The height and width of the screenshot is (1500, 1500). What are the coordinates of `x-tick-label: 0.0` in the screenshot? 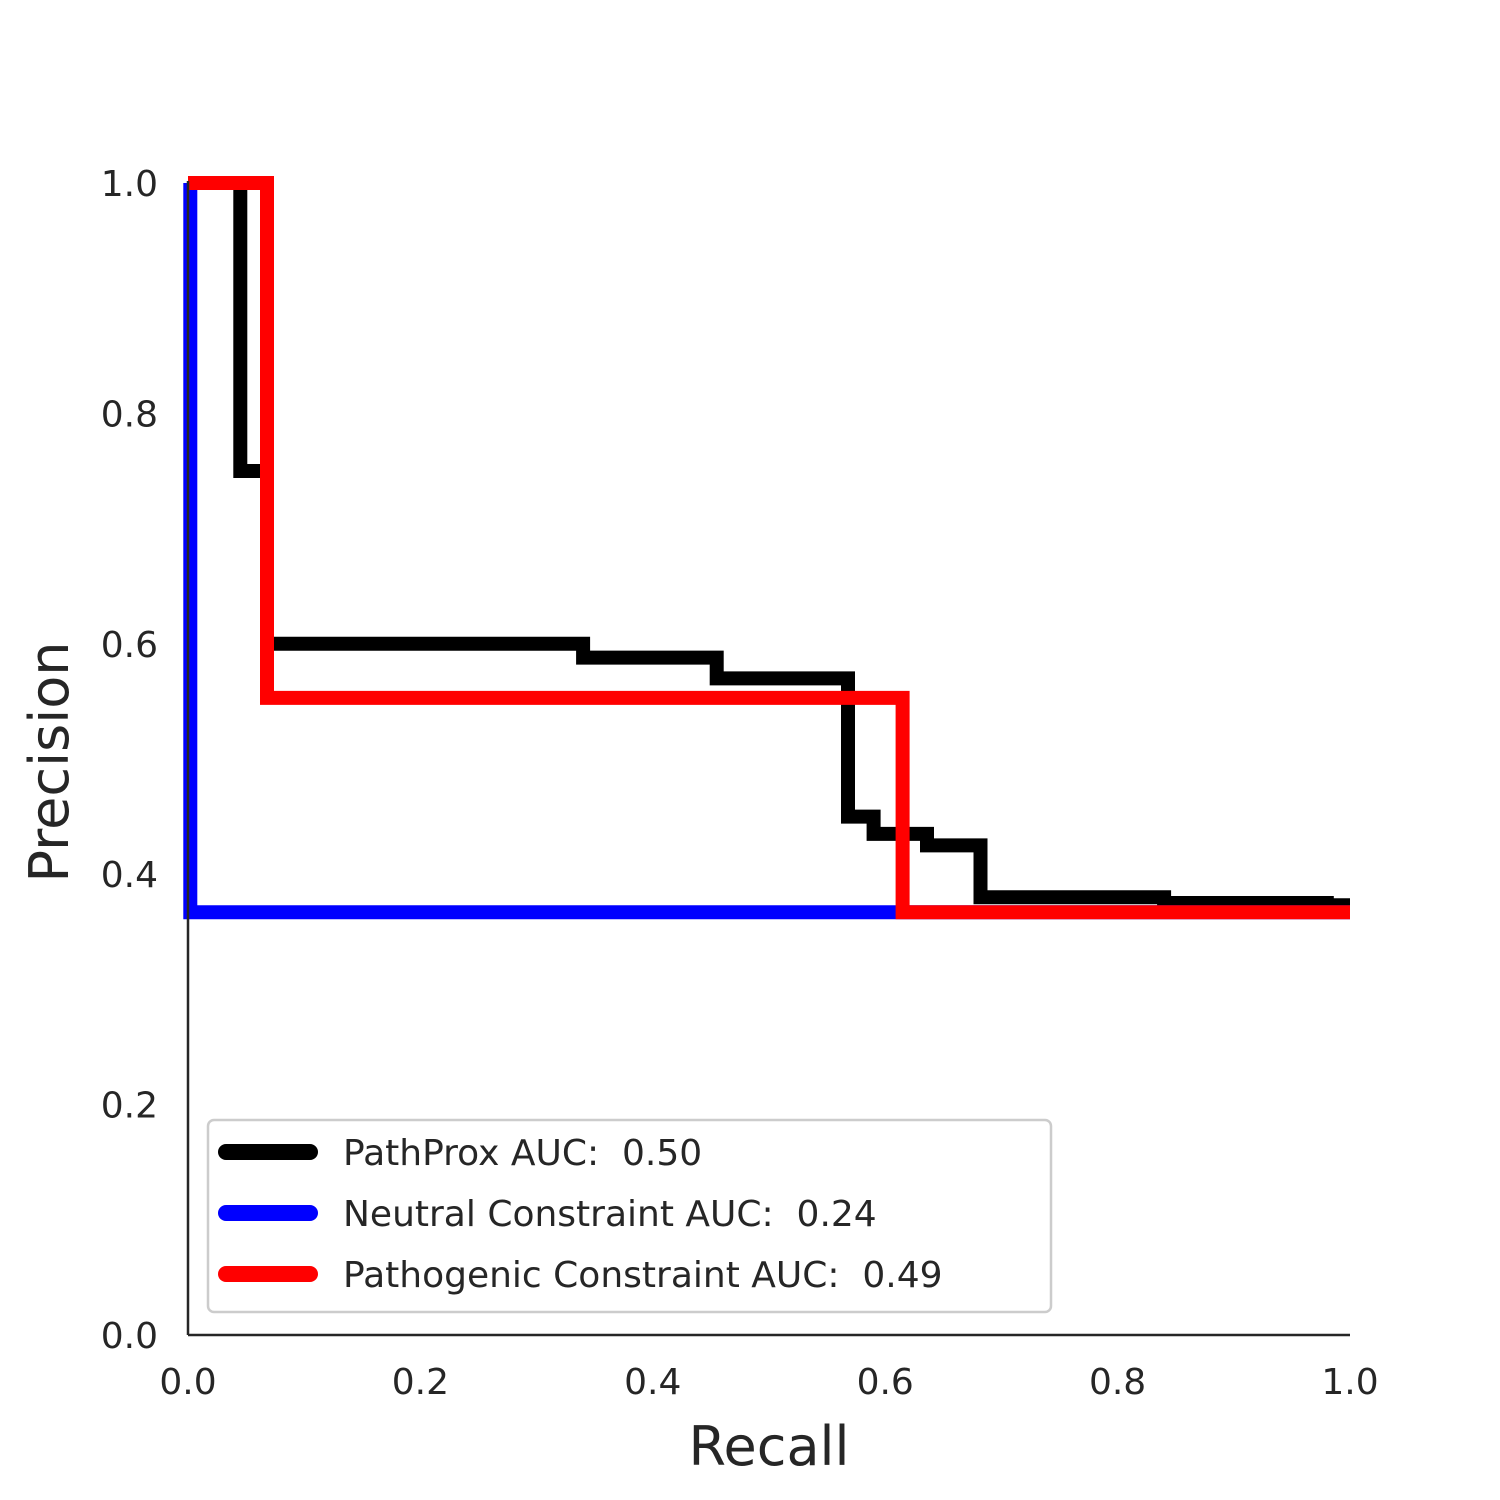 It's located at (187, 1382).